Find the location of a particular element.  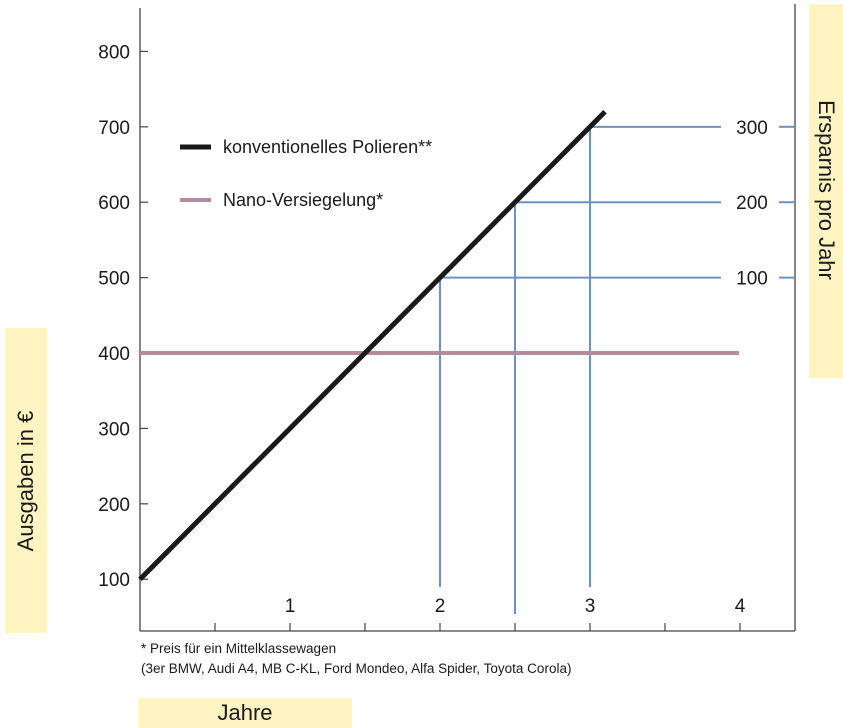

savings-value-label: 100 is located at coordinates (752, 279).